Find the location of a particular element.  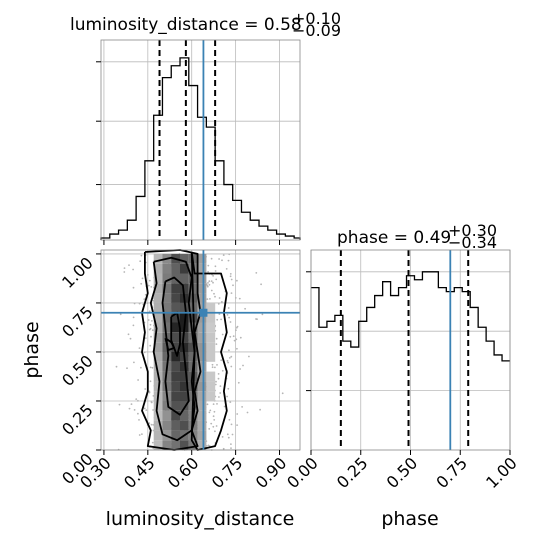

phase-hist-xtick-label-3: 0.75 is located at coordinates (451, 472).